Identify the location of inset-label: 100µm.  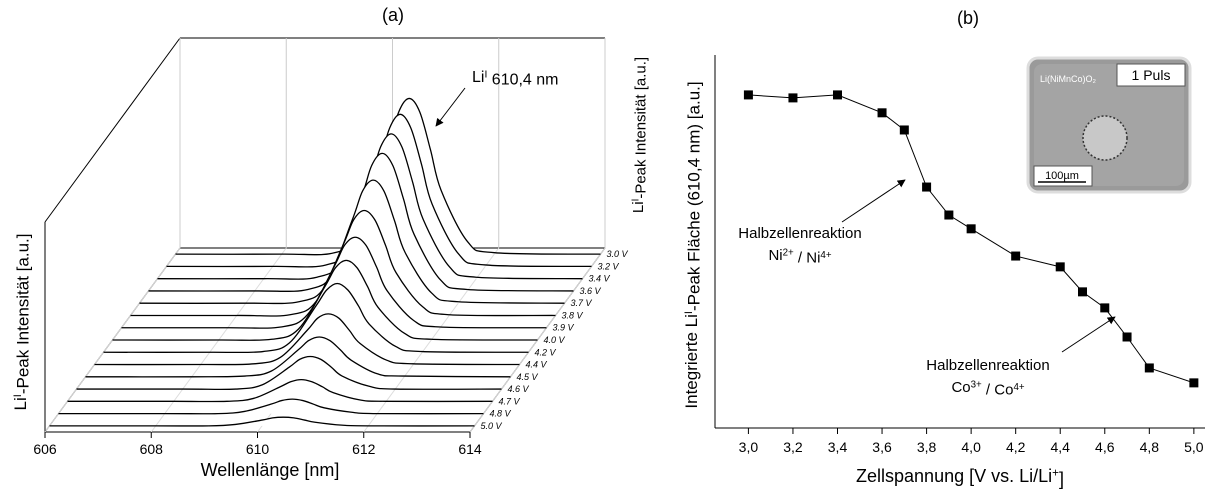
(1062, 176).